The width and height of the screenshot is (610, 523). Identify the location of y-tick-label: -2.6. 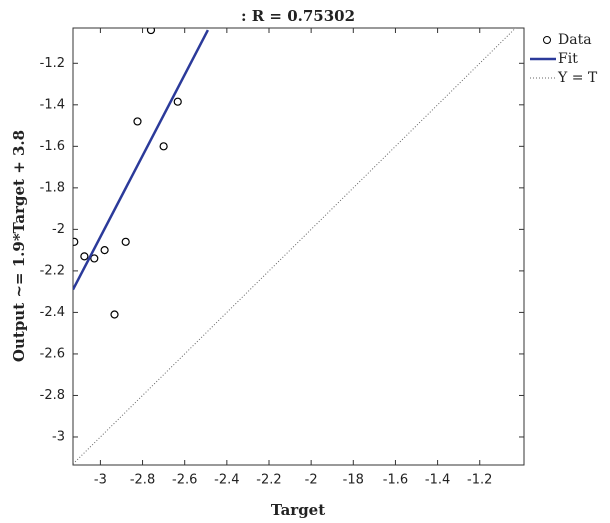
(52, 353).